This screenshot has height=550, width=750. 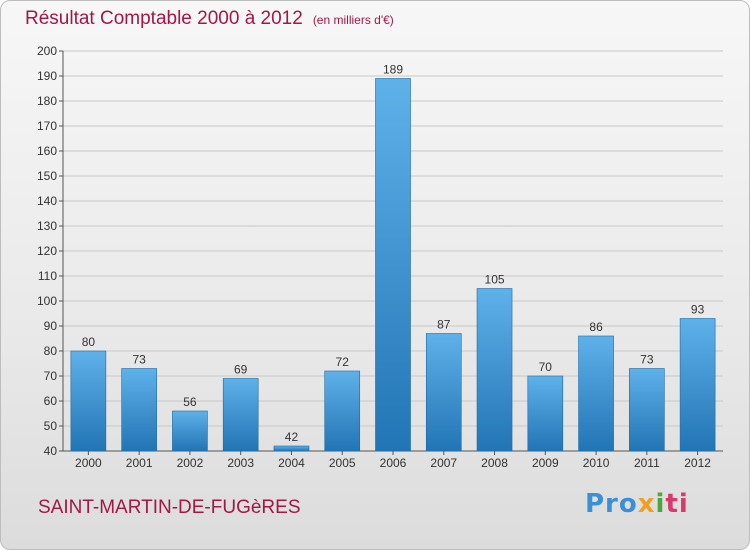 I want to click on logo-part-2: x, so click(x=646, y=504).